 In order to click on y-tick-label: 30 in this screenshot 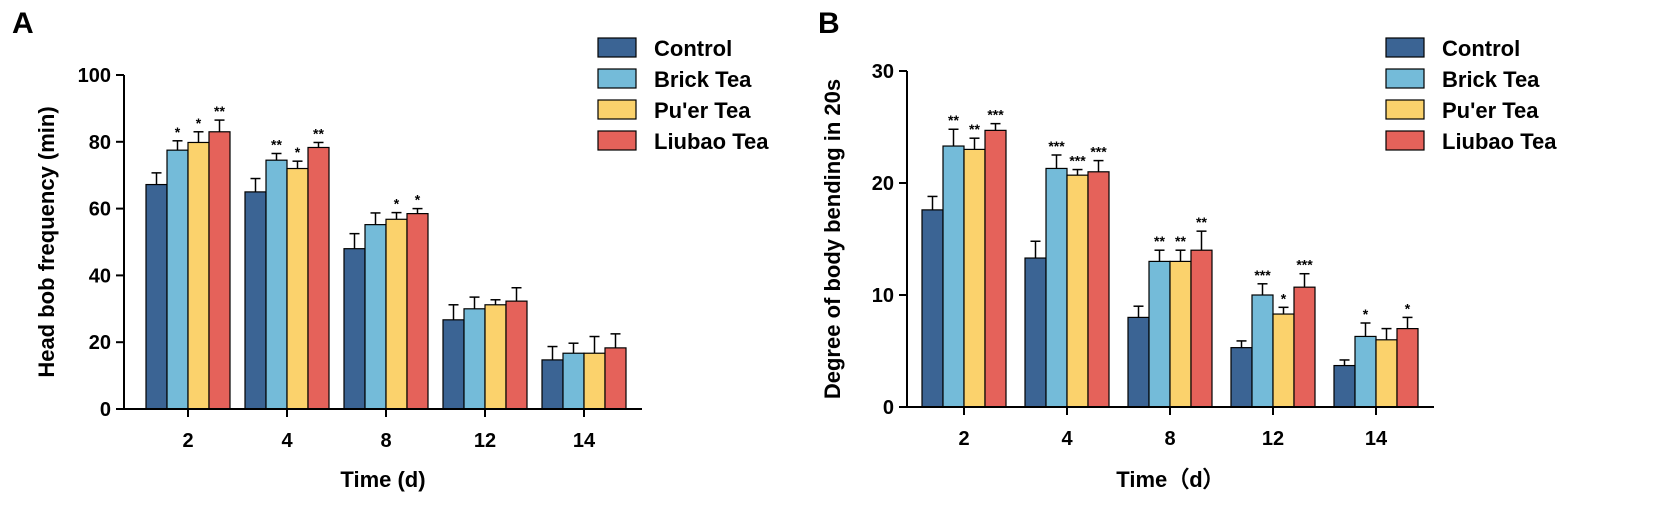, I will do `click(883, 72)`.